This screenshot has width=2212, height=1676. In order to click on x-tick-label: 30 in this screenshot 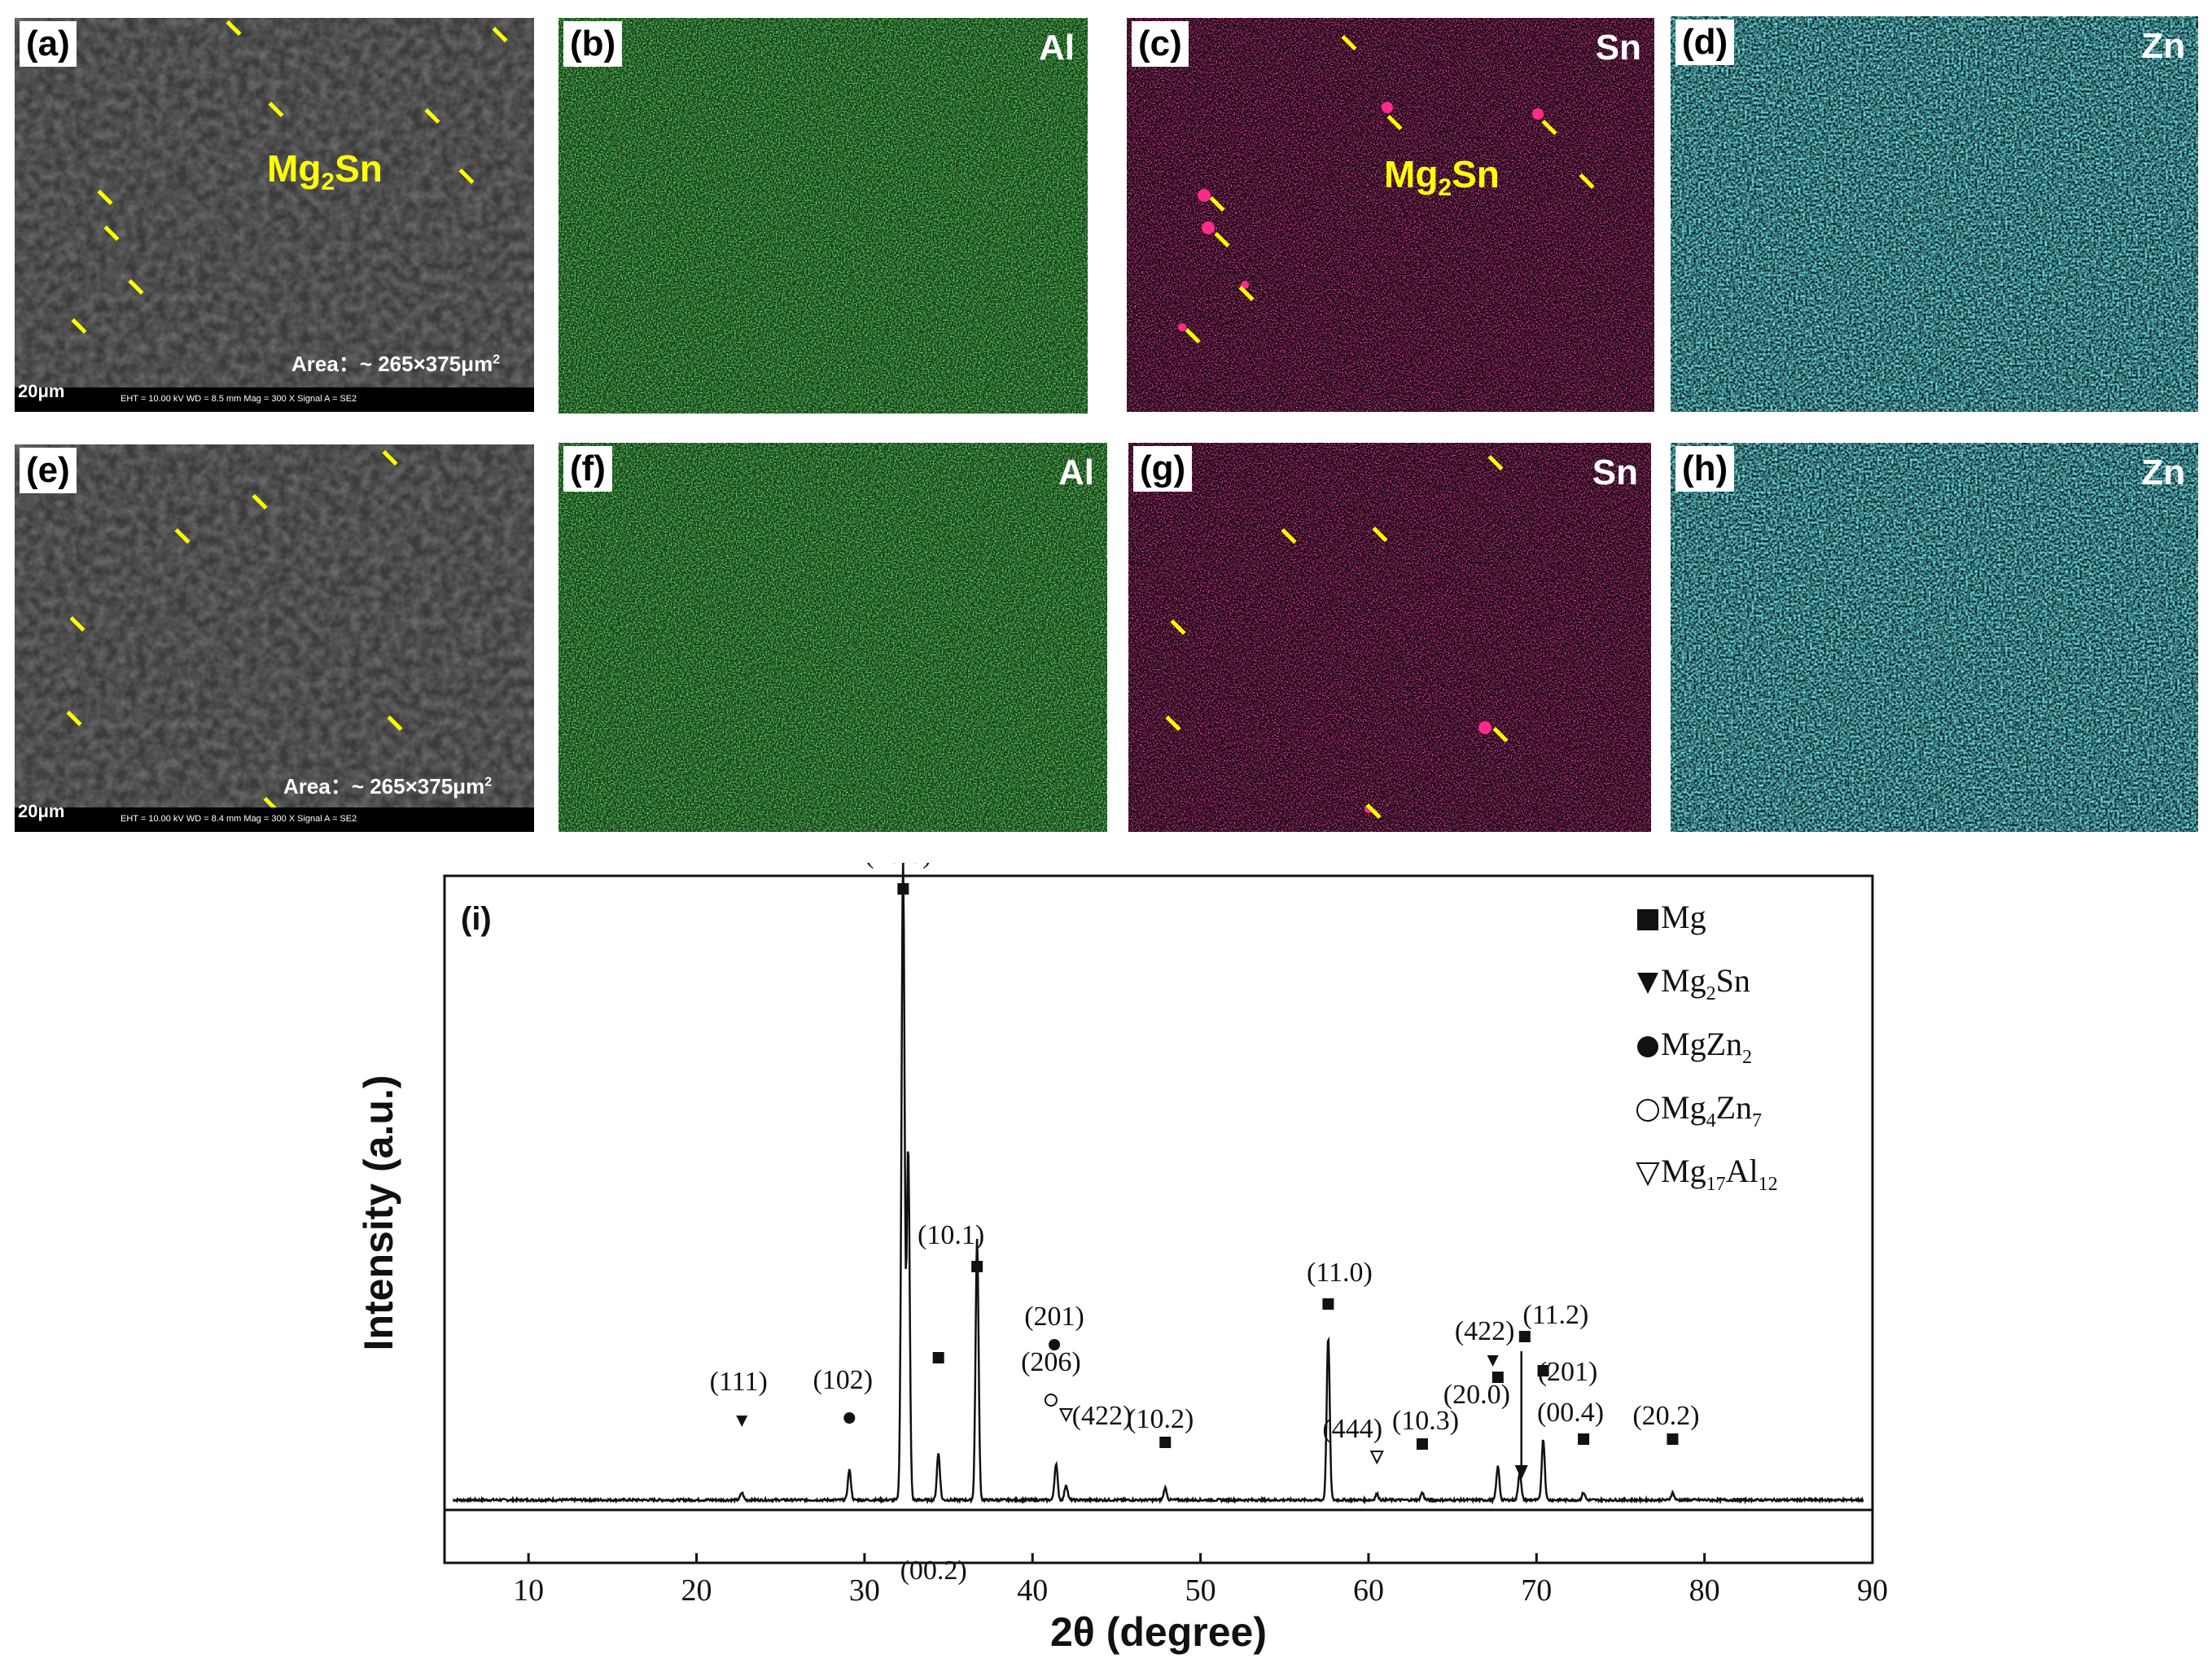, I will do `click(864, 1591)`.